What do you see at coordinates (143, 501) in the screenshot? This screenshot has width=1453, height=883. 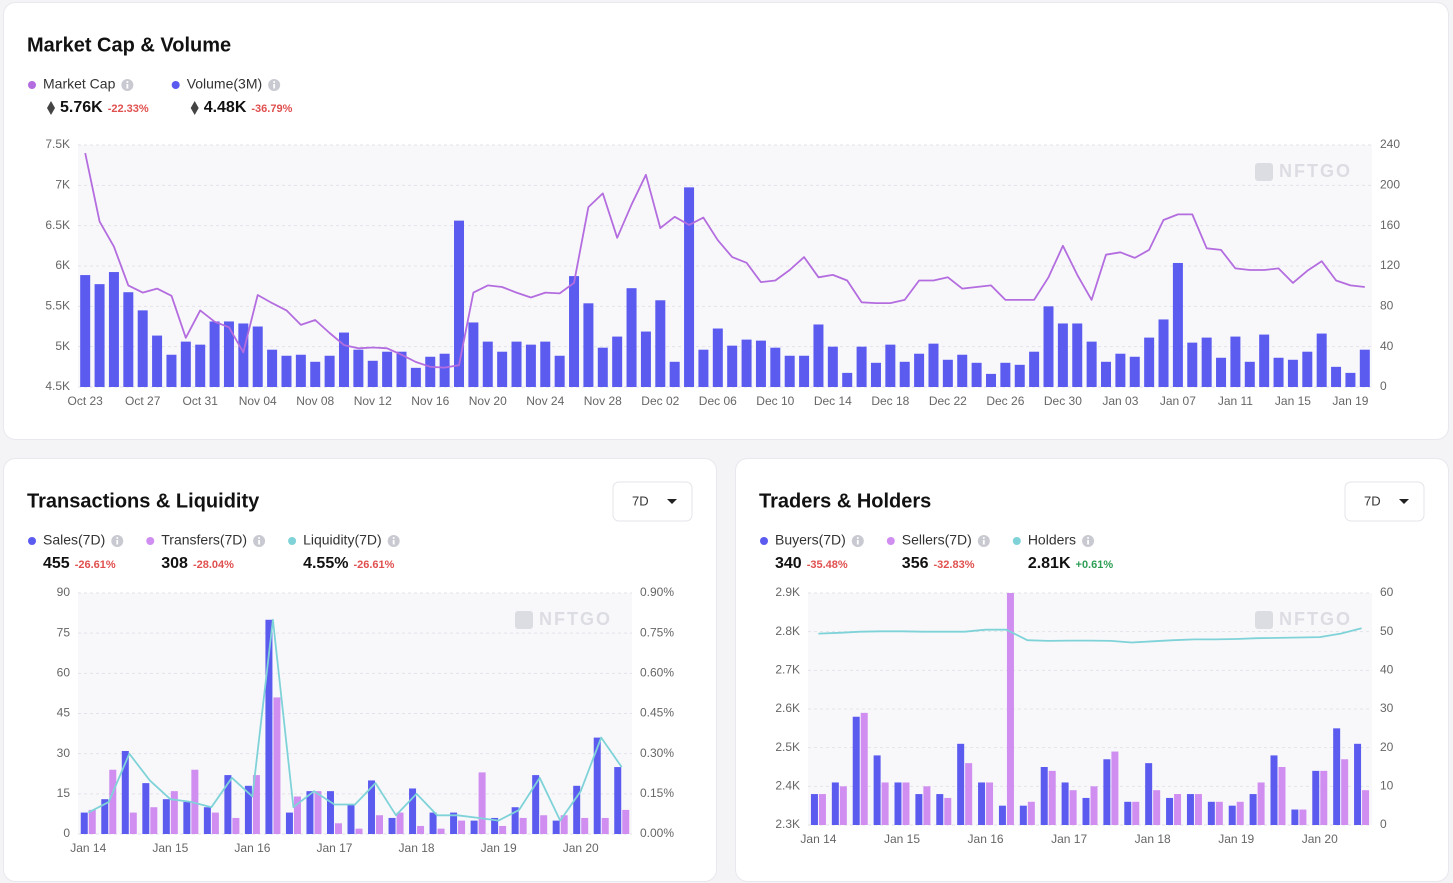 I see `panel-title: Transactions & Liquidity` at bounding box center [143, 501].